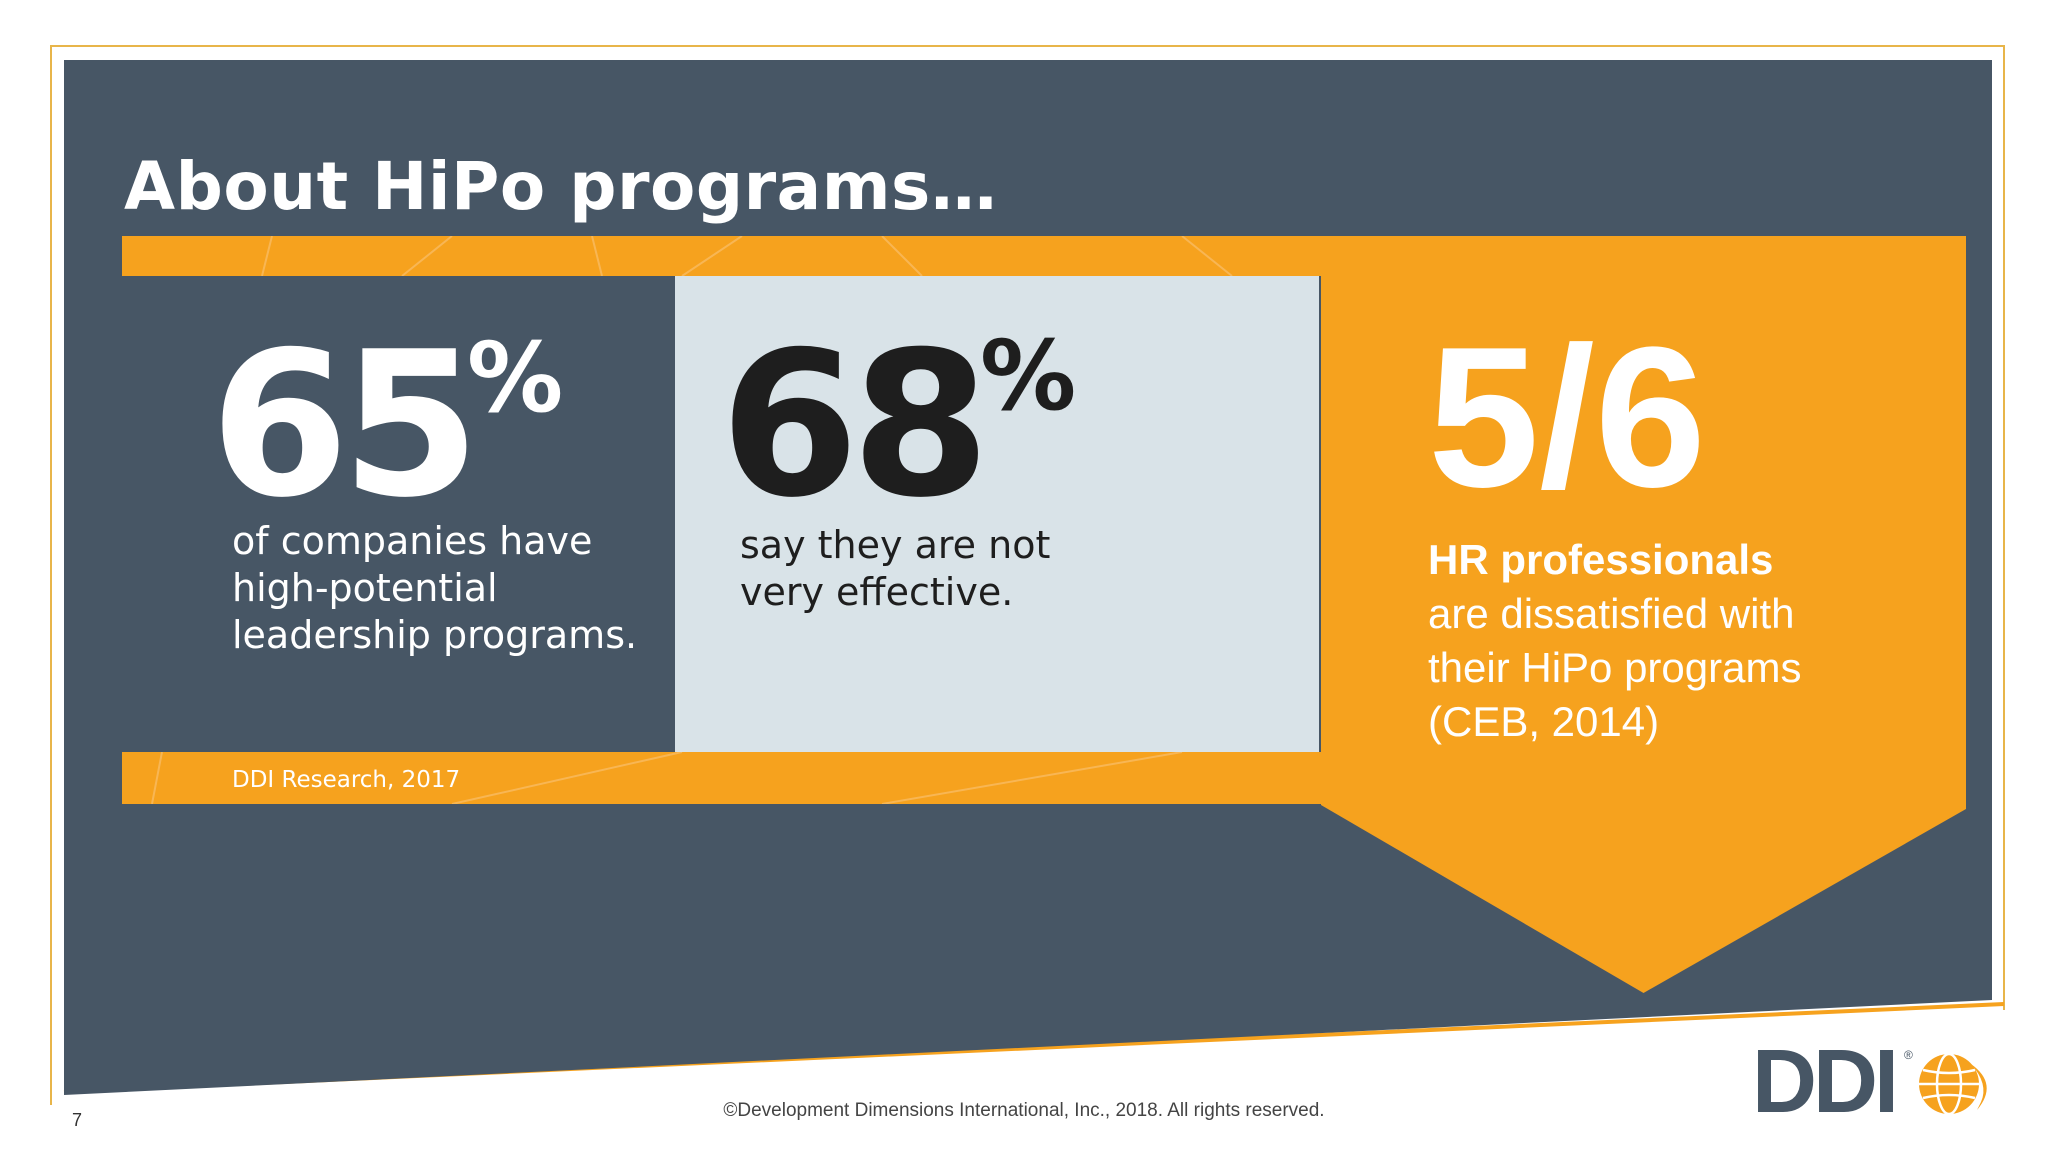  I want to click on callout-description-line: (CEB, 2014), so click(1544, 721).